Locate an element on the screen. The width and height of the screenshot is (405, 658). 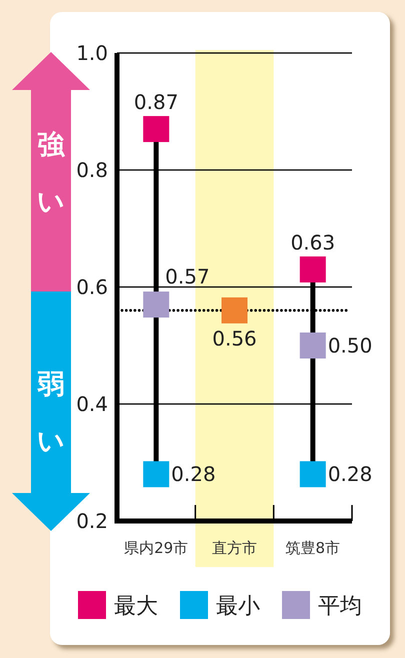
data-label: 0.50 is located at coordinates (350, 346).